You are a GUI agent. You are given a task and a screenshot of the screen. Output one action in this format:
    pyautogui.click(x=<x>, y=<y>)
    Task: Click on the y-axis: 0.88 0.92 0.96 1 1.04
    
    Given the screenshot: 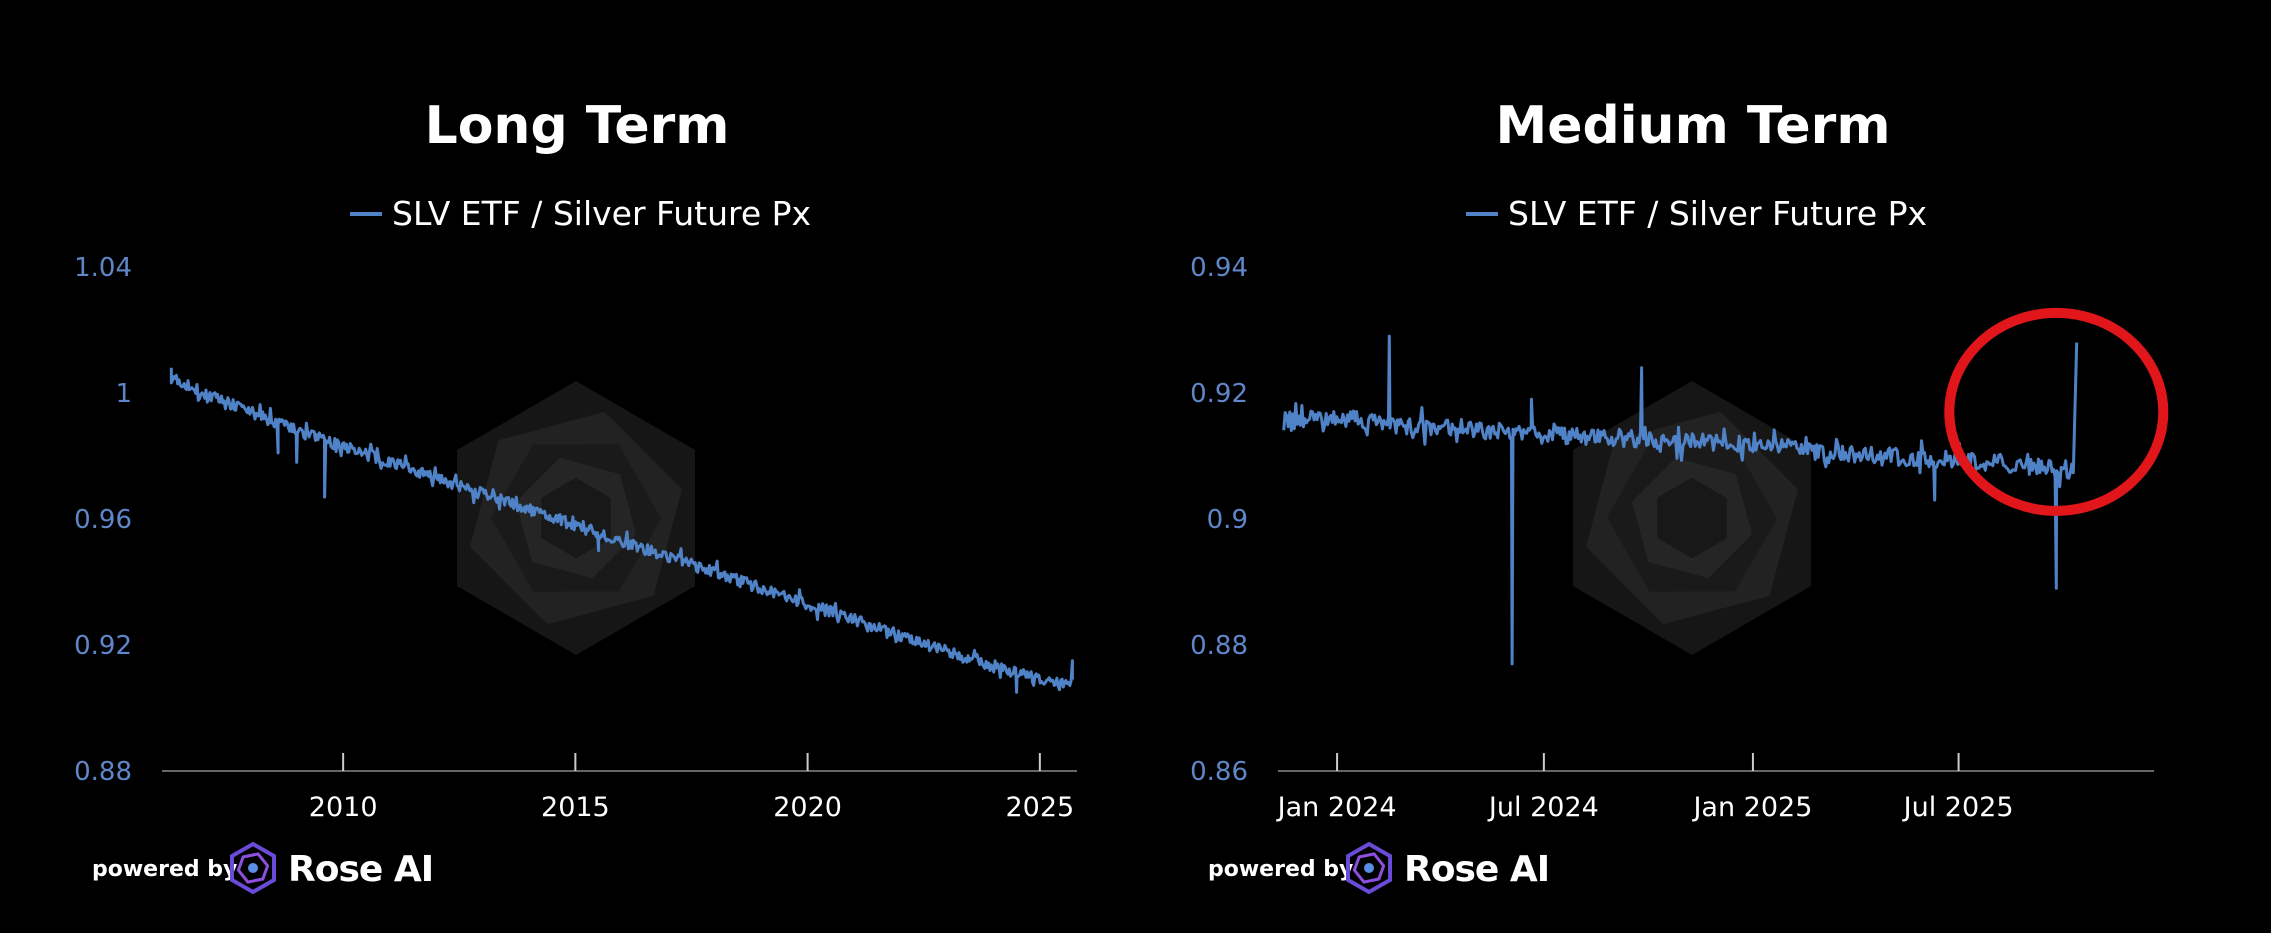 What is the action you would take?
    pyautogui.click(x=103, y=520)
    